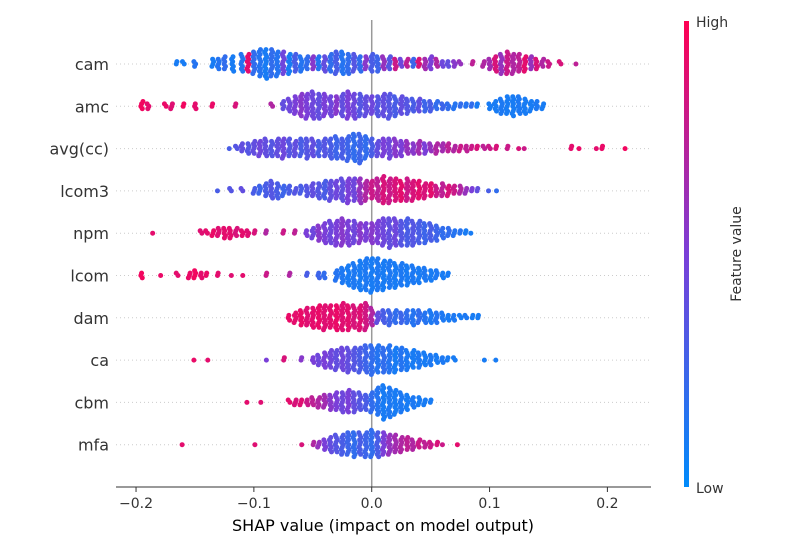 Image resolution: width=800 pixels, height=550 pixels. What do you see at coordinates (91, 318) in the screenshot?
I see `feature-label: dam` at bounding box center [91, 318].